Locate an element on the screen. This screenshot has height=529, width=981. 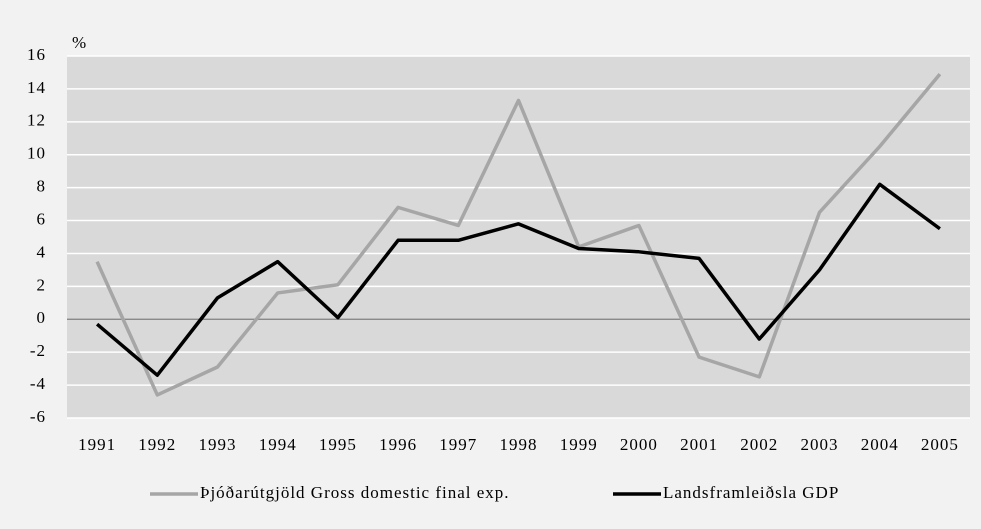
x-tick-label: 2000 is located at coordinates (639, 444).